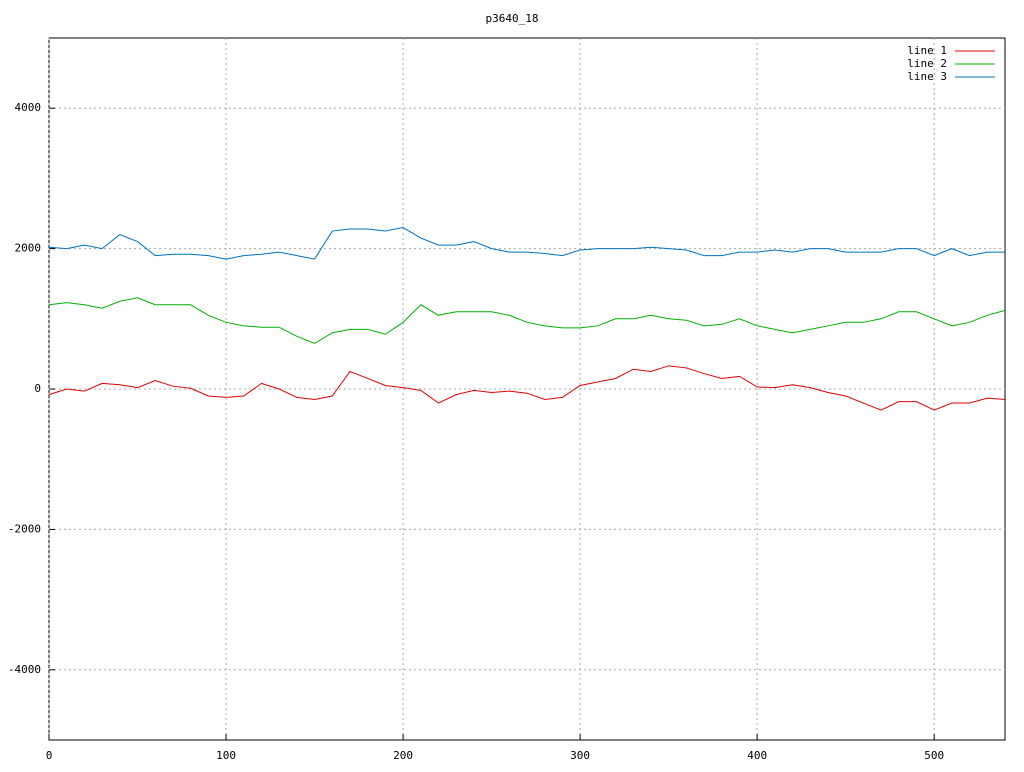  What do you see at coordinates (49, 755) in the screenshot?
I see `x-tick-label: 0` at bounding box center [49, 755].